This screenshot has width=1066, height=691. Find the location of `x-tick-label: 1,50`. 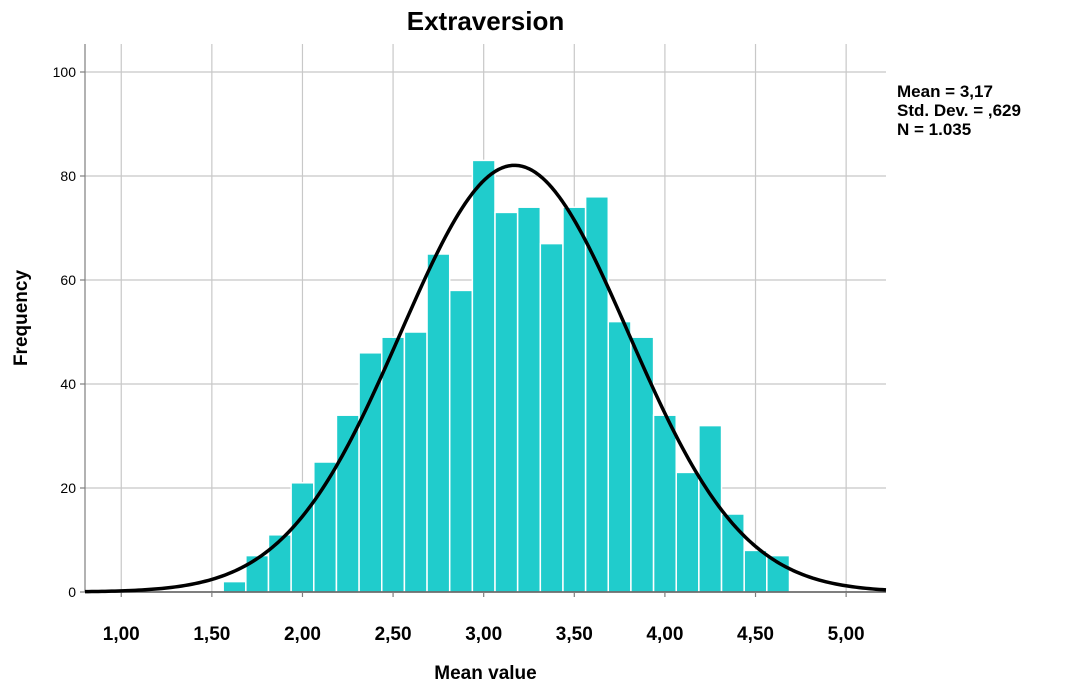

x-tick-label: 1,50 is located at coordinates (211, 634).